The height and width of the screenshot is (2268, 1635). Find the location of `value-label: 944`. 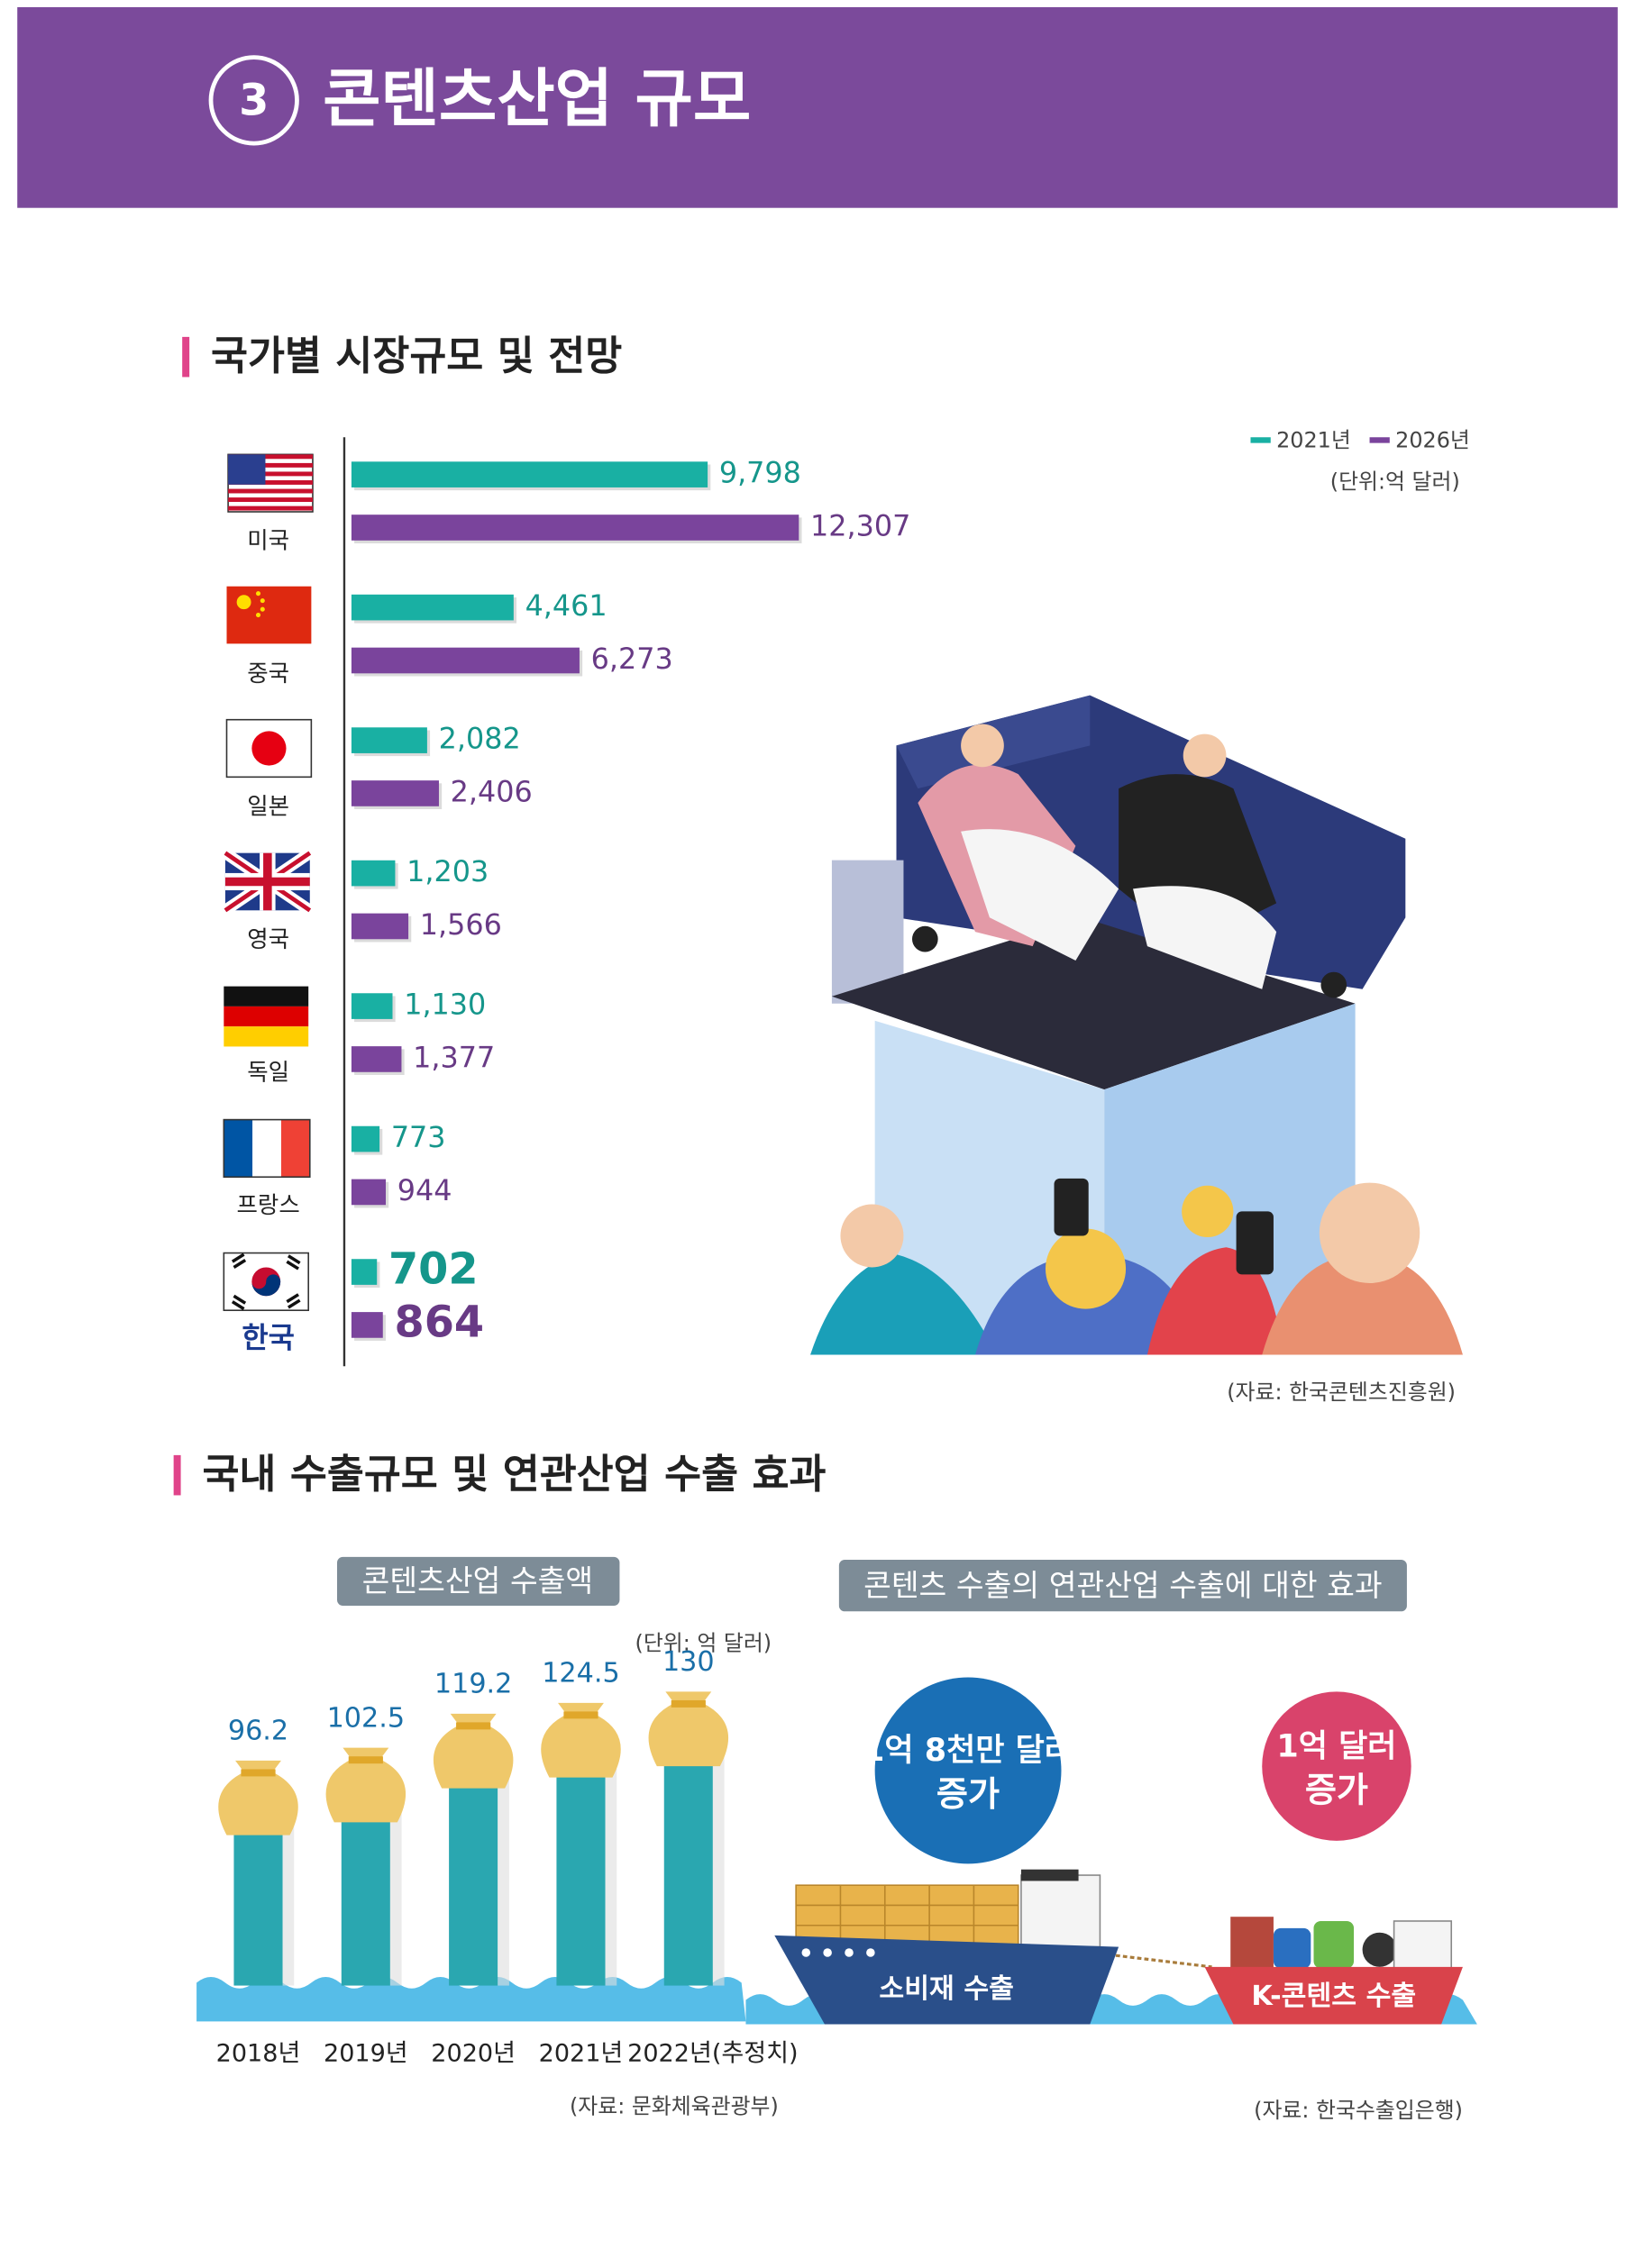

value-label: 944 is located at coordinates (424, 1190).